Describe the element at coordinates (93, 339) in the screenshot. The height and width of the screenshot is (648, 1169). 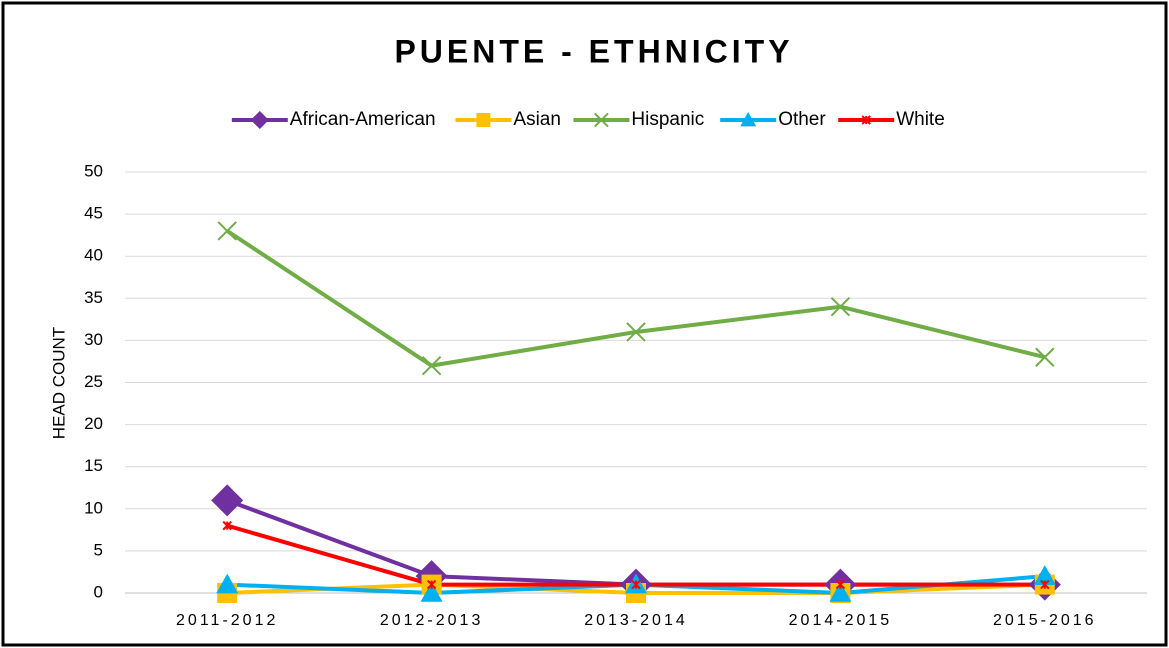
I see `y-tick-label: 30` at that location.